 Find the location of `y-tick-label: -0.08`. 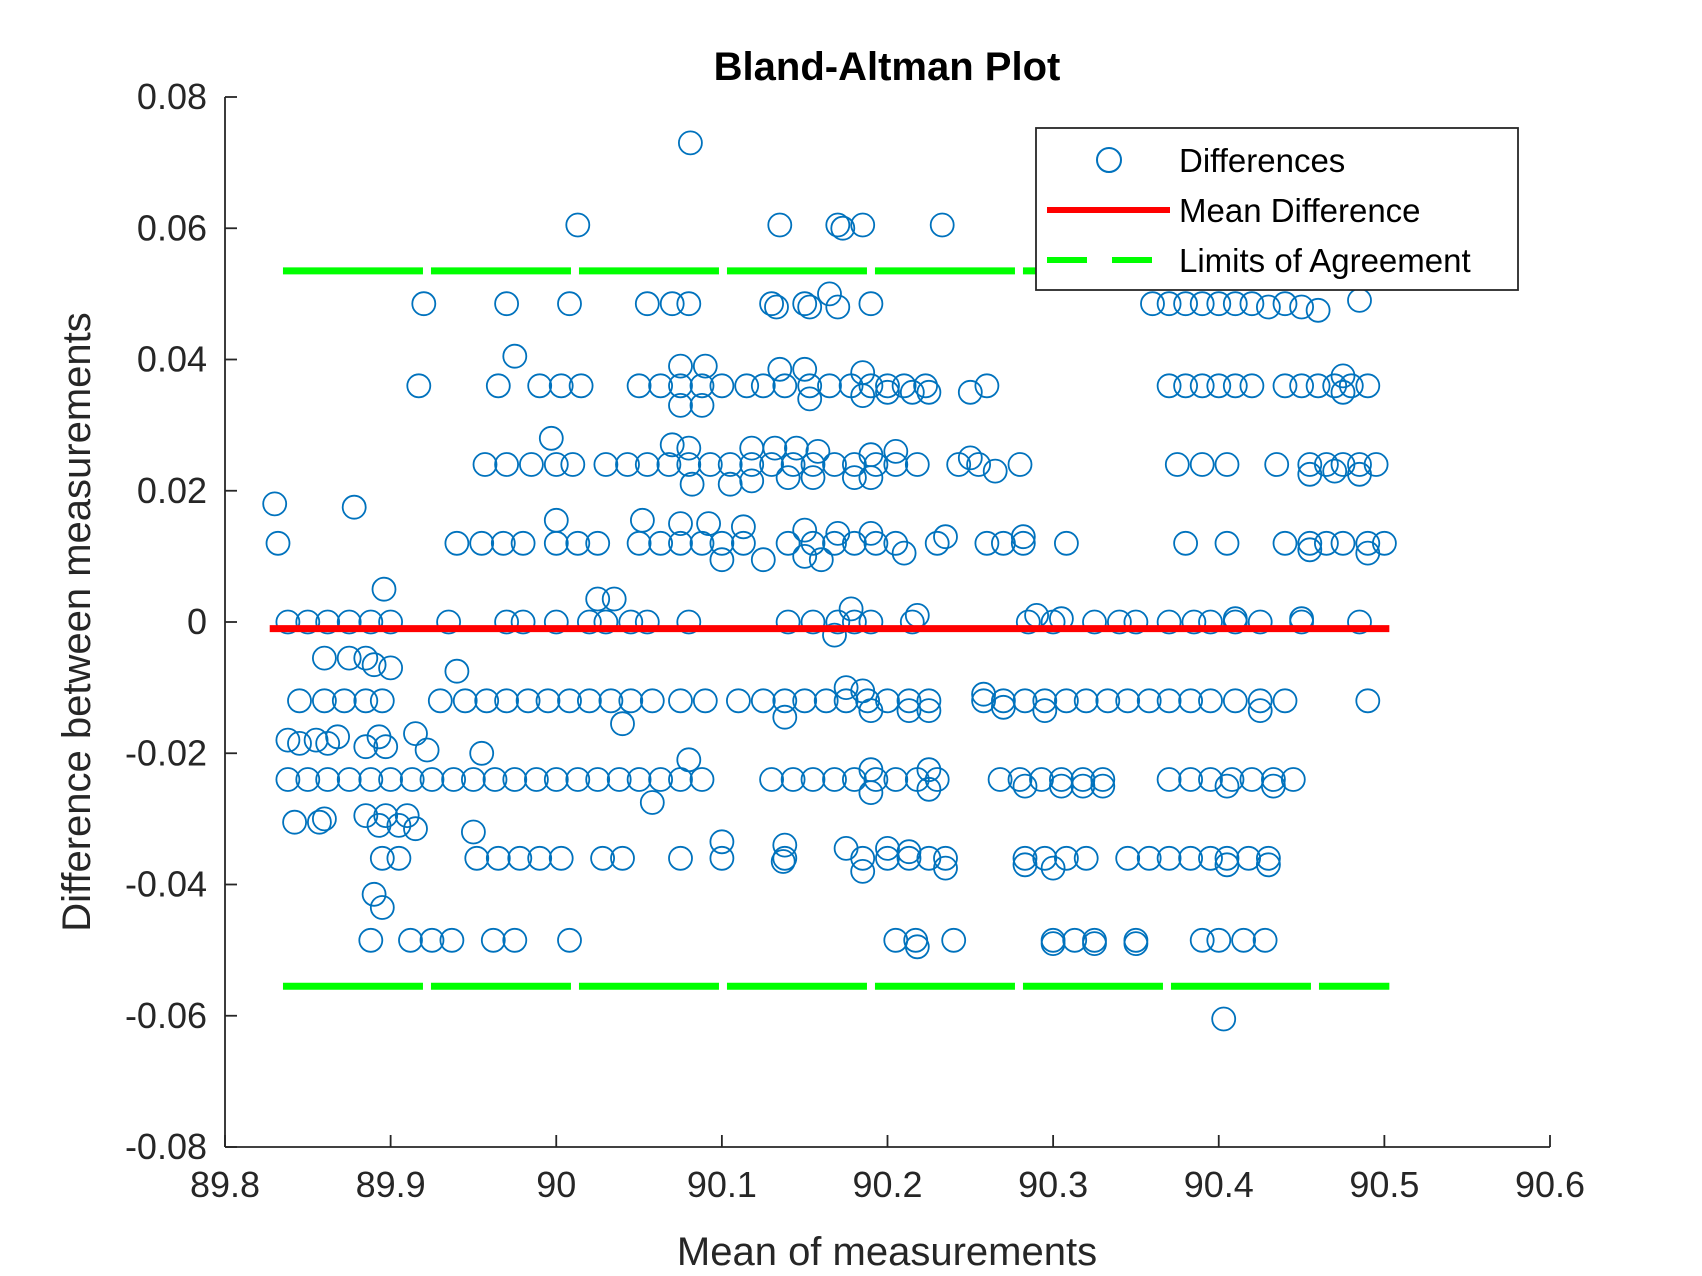

y-tick-label: -0.08 is located at coordinates (166, 1146).